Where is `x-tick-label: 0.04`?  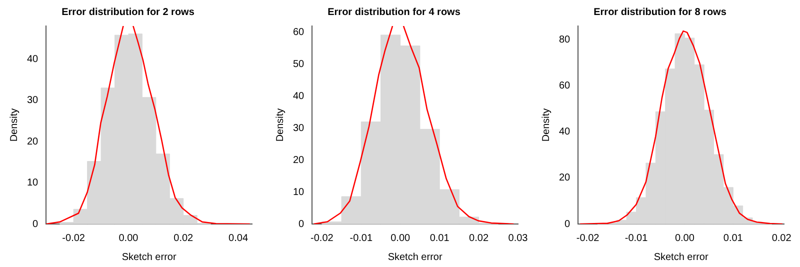
x-tick-label: 0.04 is located at coordinates (238, 238).